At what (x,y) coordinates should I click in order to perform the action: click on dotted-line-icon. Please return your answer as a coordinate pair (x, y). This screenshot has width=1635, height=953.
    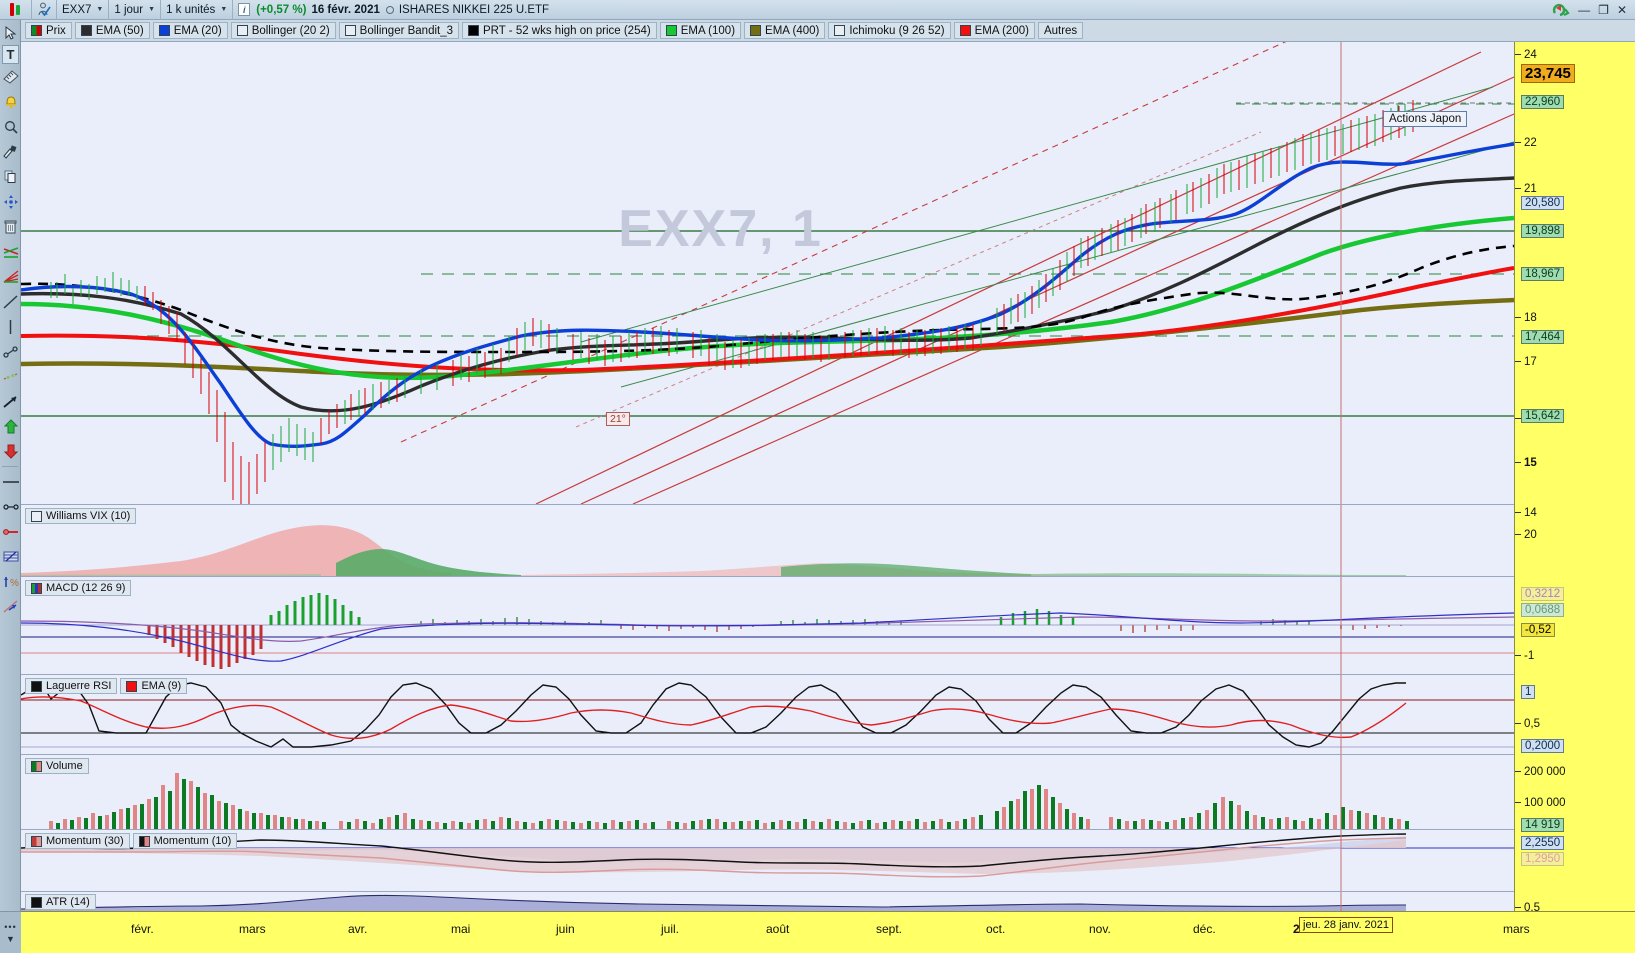
    Looking at the image, I should click on (10, 376).